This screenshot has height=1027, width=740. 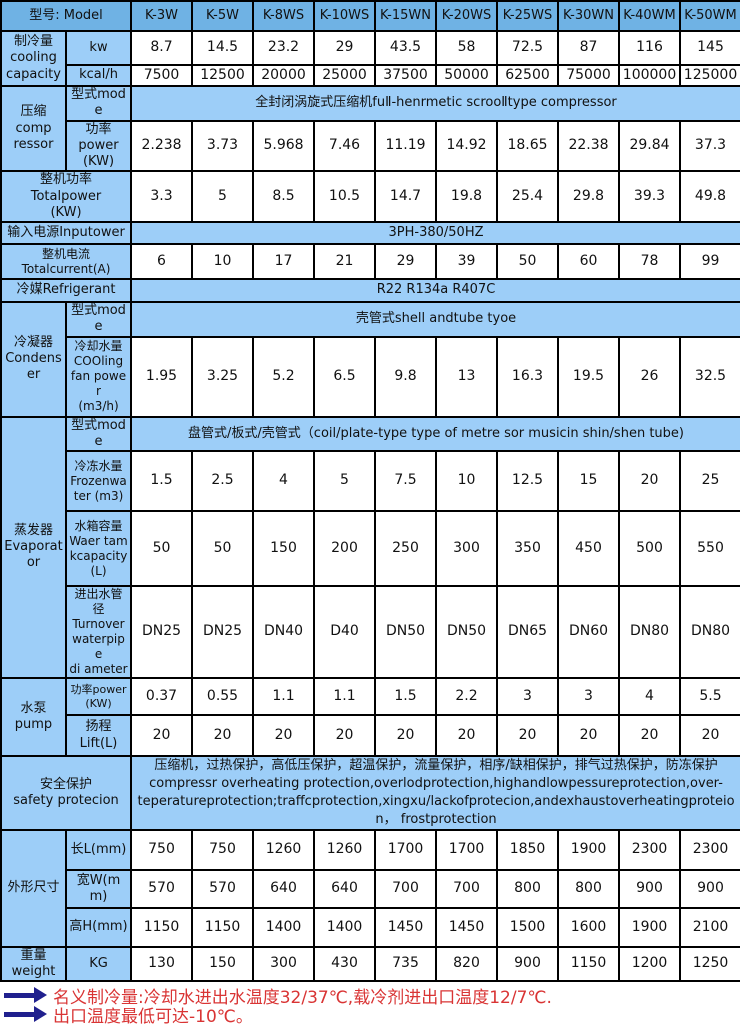 What do you see at coordinates (528, 849) in the screenshot?
I see `length-cell: 1850` at bounding box center [528, 849].